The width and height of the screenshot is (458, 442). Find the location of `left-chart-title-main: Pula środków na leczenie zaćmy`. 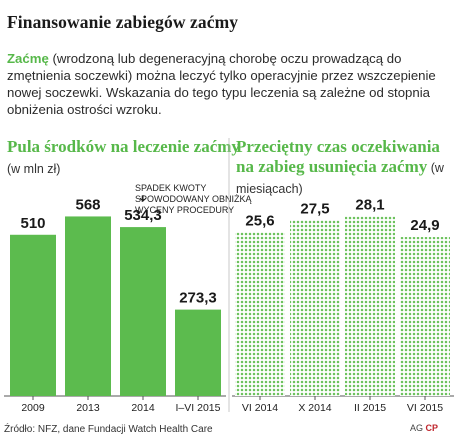

left-chart-title-main: Pula środków na leczenie zaćmy is located at coordinates (123, 146).